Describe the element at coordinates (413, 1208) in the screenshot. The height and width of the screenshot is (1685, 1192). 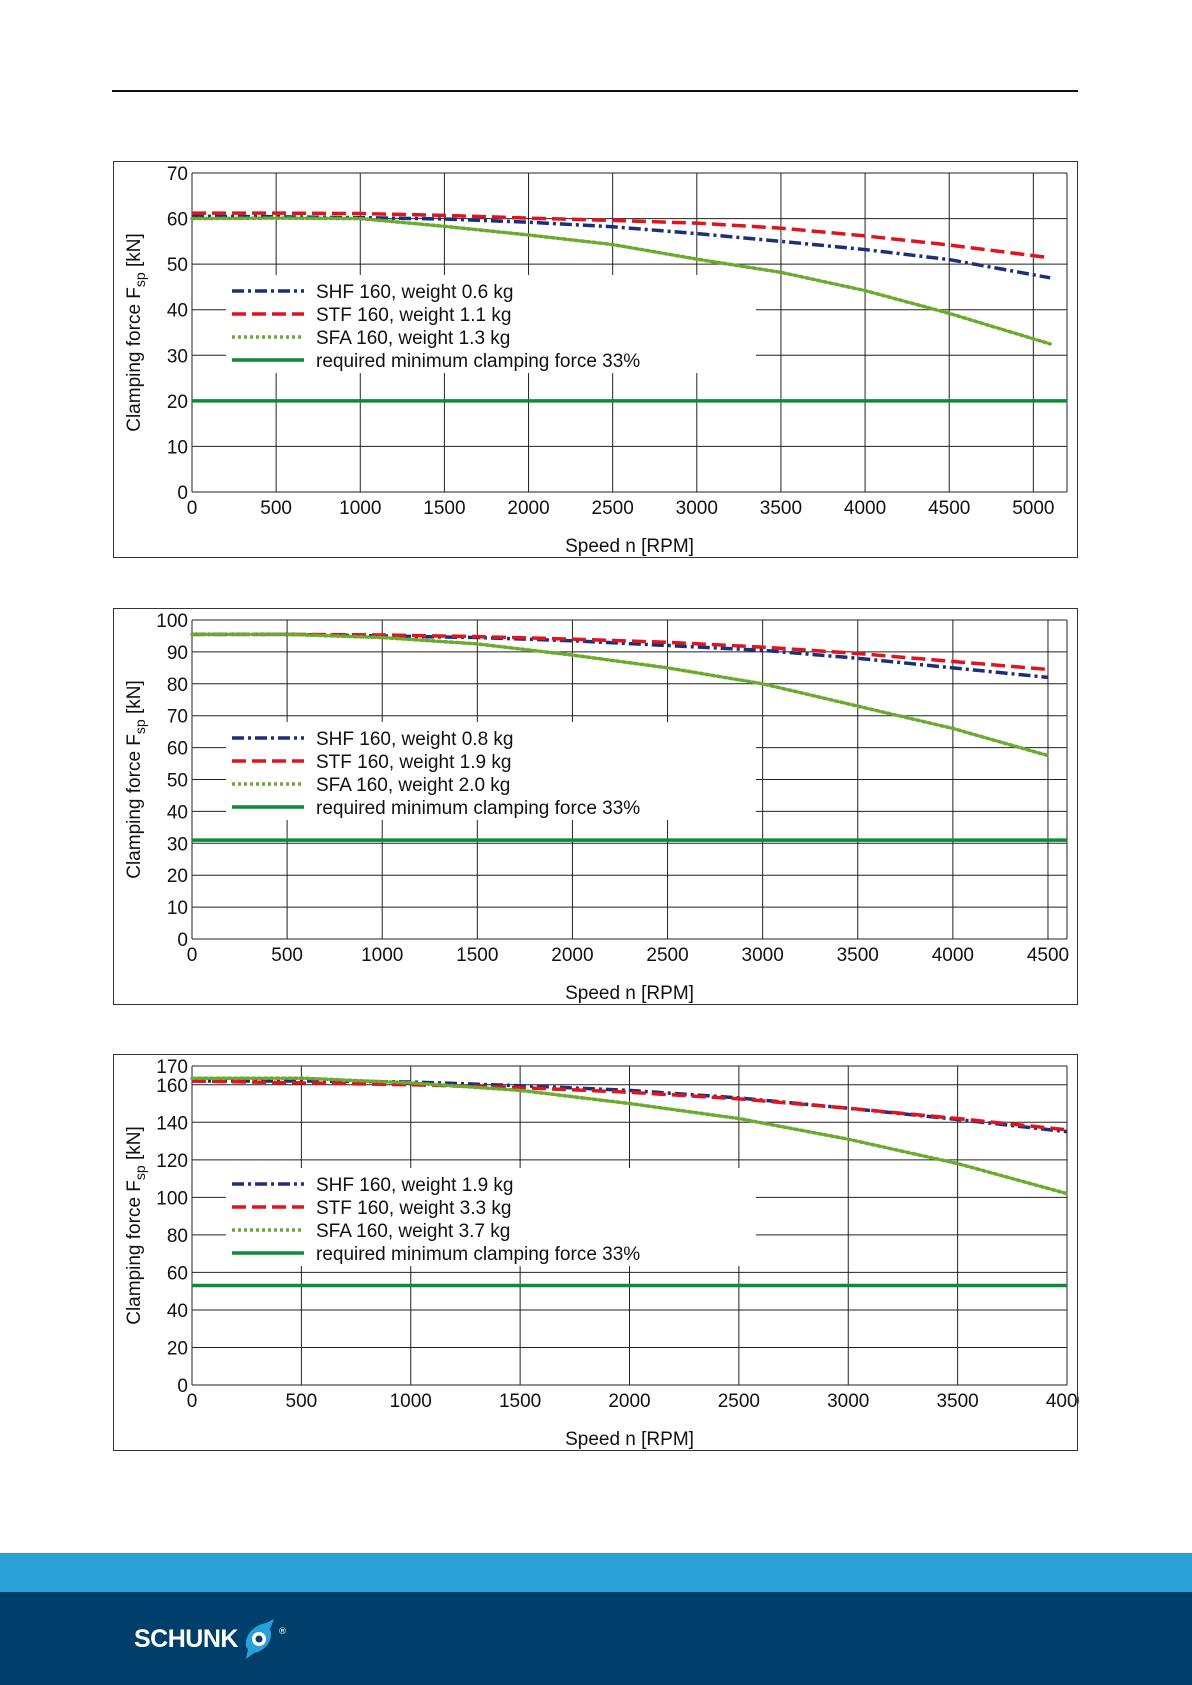
I see `legend-label: STF 160, weight 3.3 kg` at that location.